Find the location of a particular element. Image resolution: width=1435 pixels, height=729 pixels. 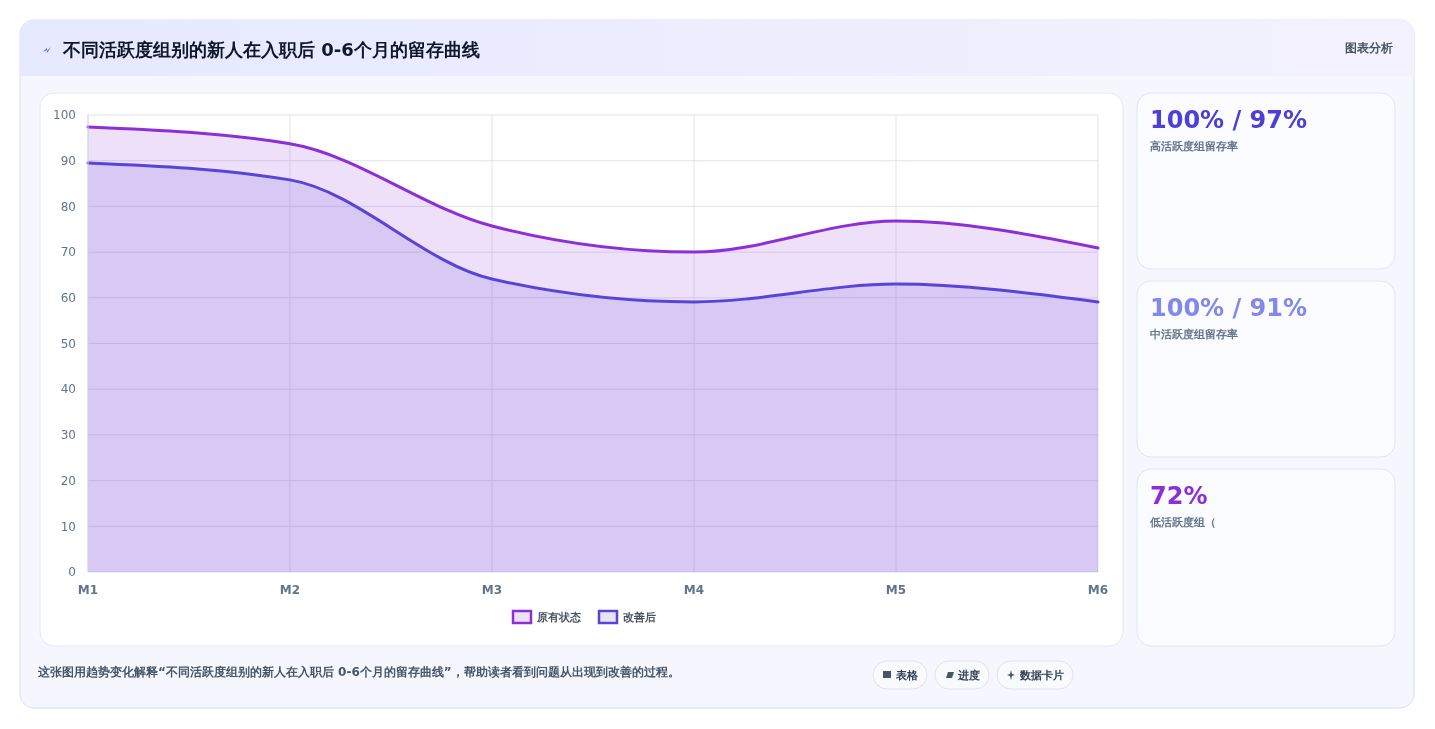

y-tick-label: 0 is located at coordinates (72, 572).